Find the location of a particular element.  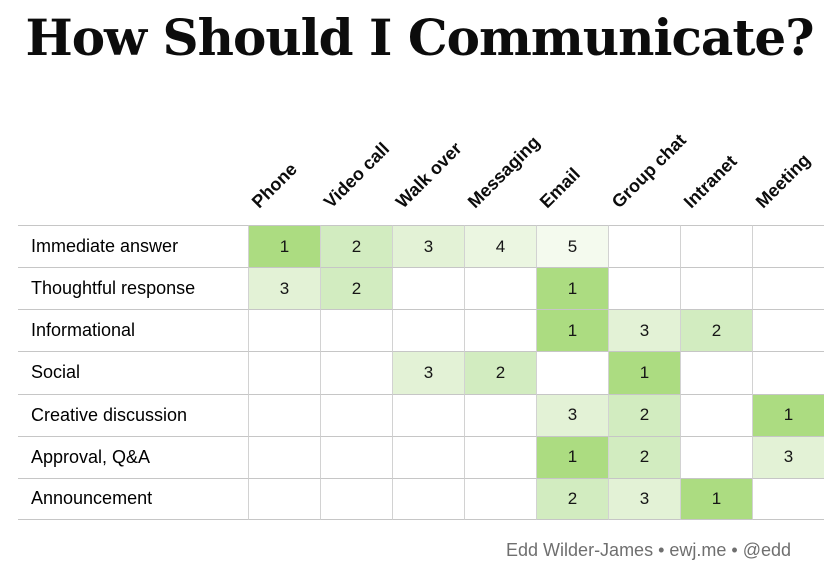

matrix-cell: 4 is located at coordinates (500, 246).